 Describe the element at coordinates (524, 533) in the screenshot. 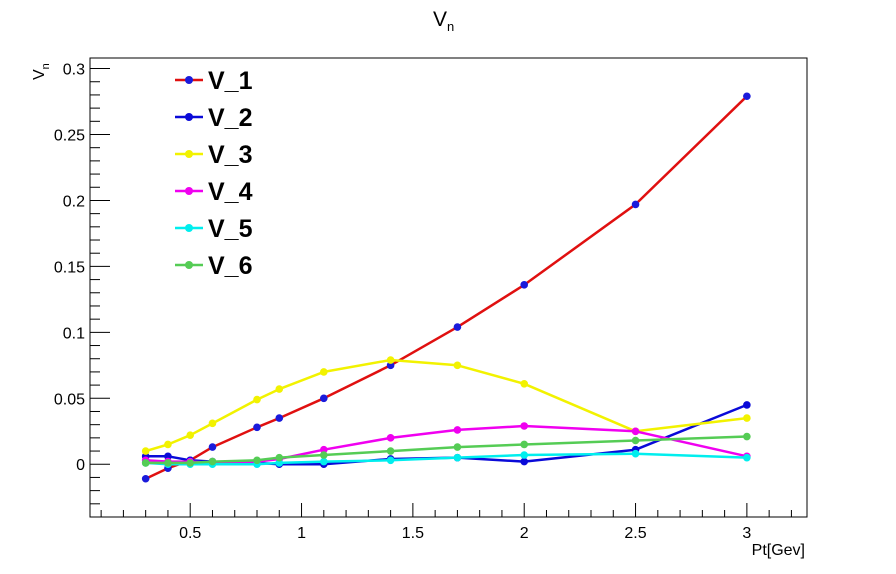

I see `x-tick-label: 2` at that location.